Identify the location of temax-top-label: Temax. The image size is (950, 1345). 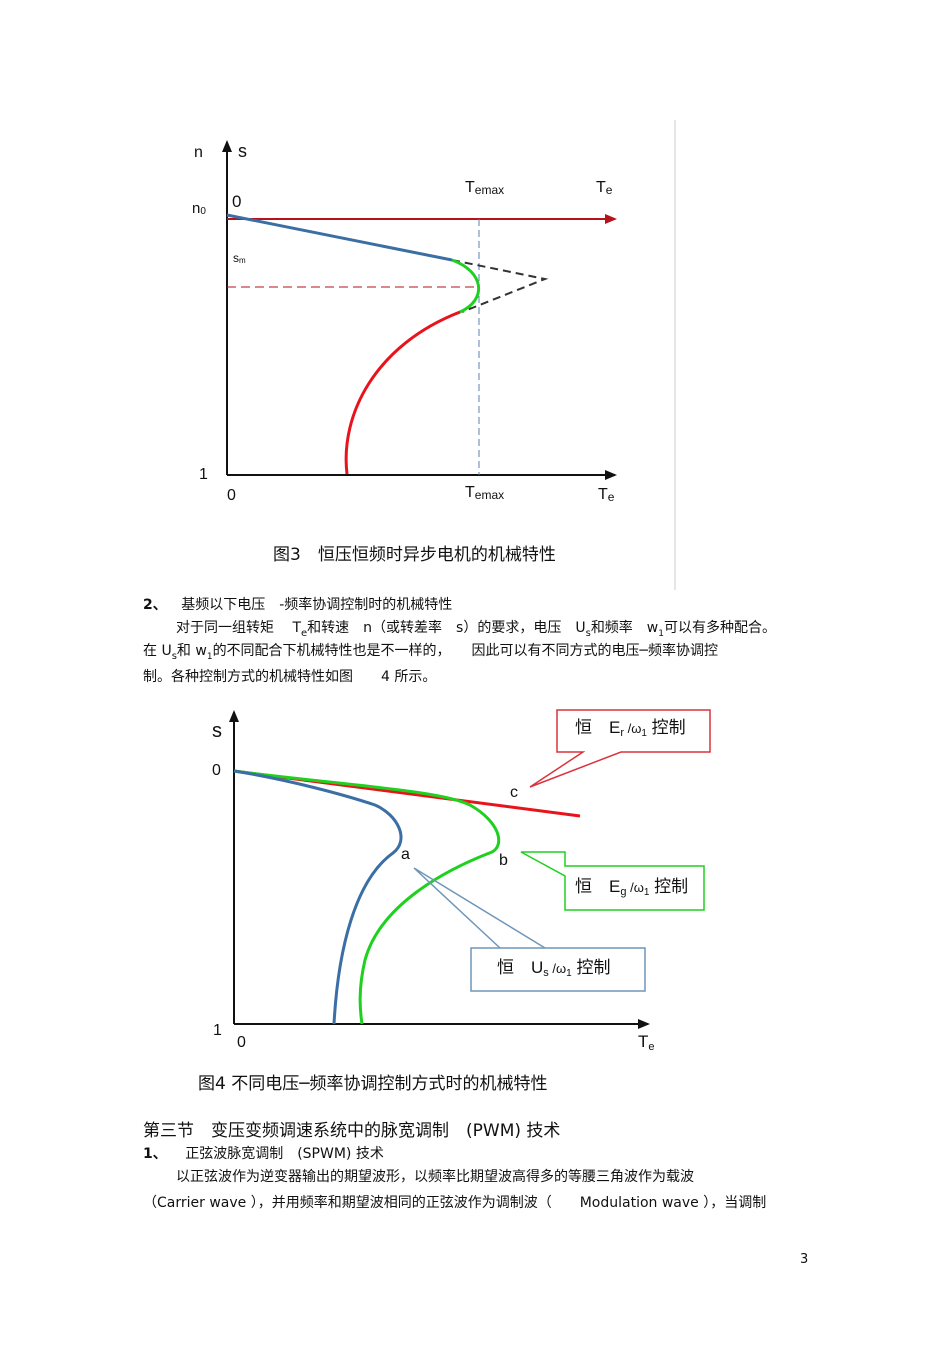
(484, 188).